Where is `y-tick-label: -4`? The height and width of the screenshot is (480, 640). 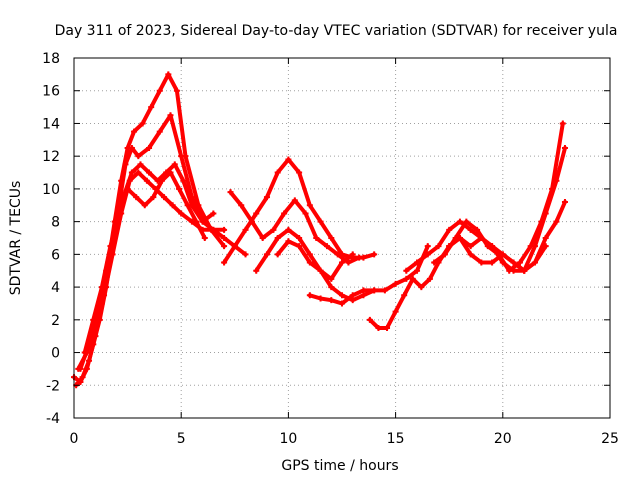 y-tick-label: -4 is located at coordinates (53, 419).